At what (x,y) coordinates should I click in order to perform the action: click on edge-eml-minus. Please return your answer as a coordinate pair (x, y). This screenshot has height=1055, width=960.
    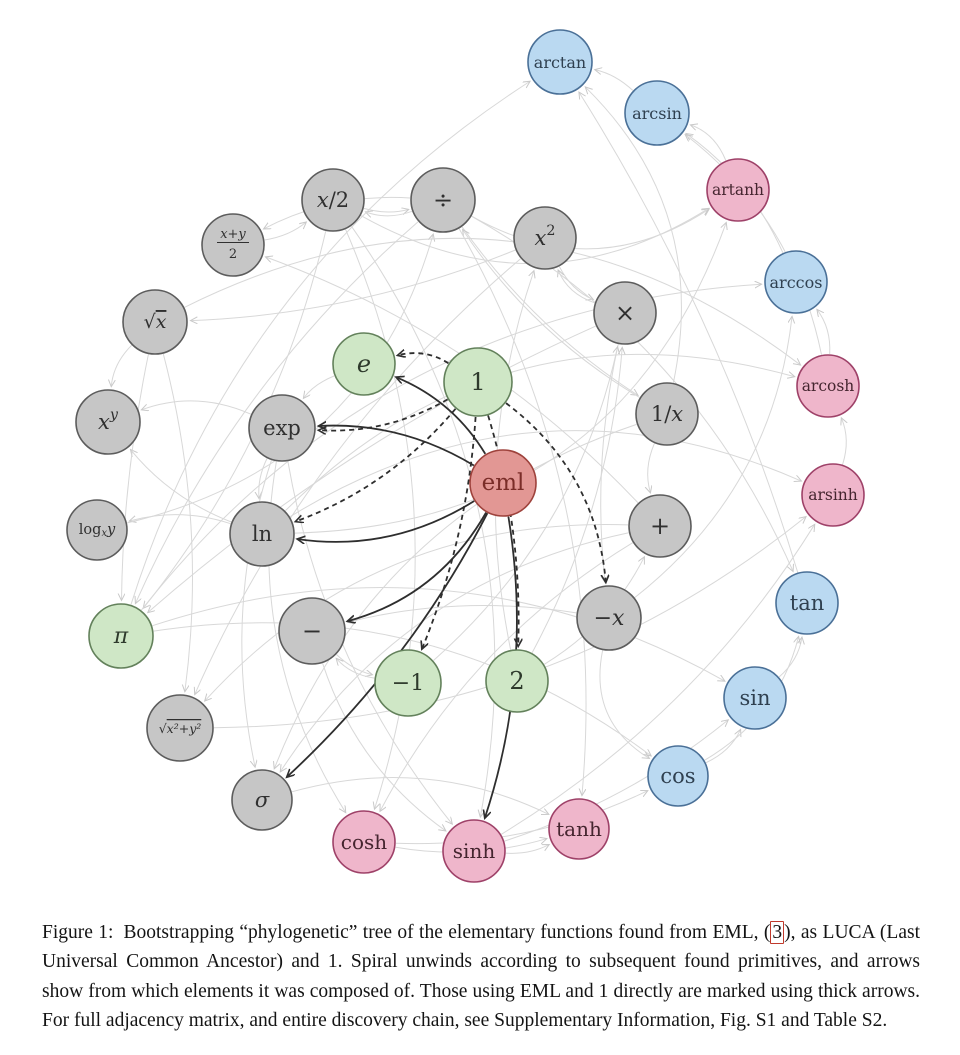
    Looking at the image, I should click on (417, 567).